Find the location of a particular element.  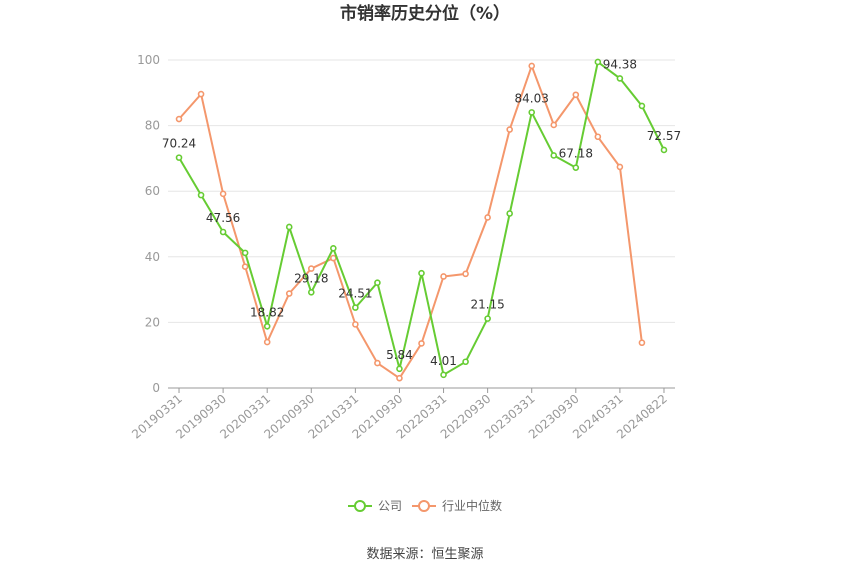

legend: 公司 行业中位数 is located at coordinates (425, 505).